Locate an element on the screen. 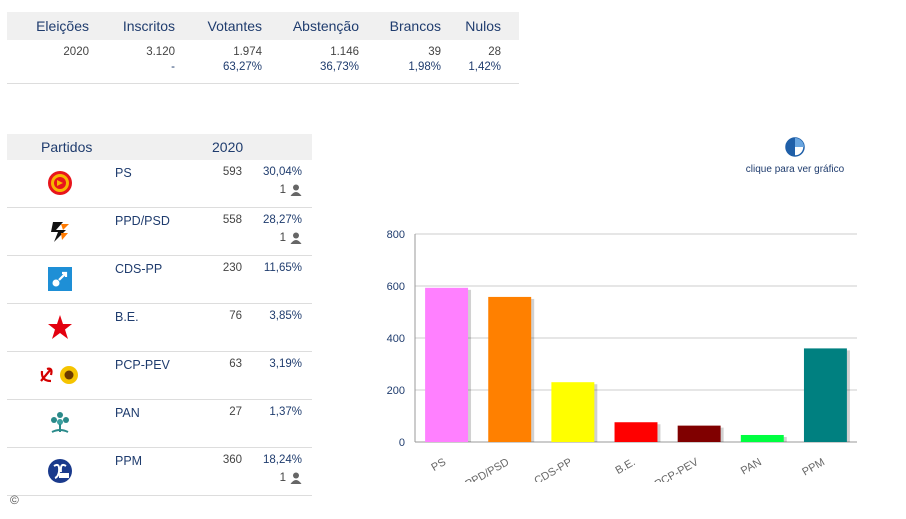 The height and width of the screenshot is (519, 906). be-star-icon is located at coordinates (60, 327).